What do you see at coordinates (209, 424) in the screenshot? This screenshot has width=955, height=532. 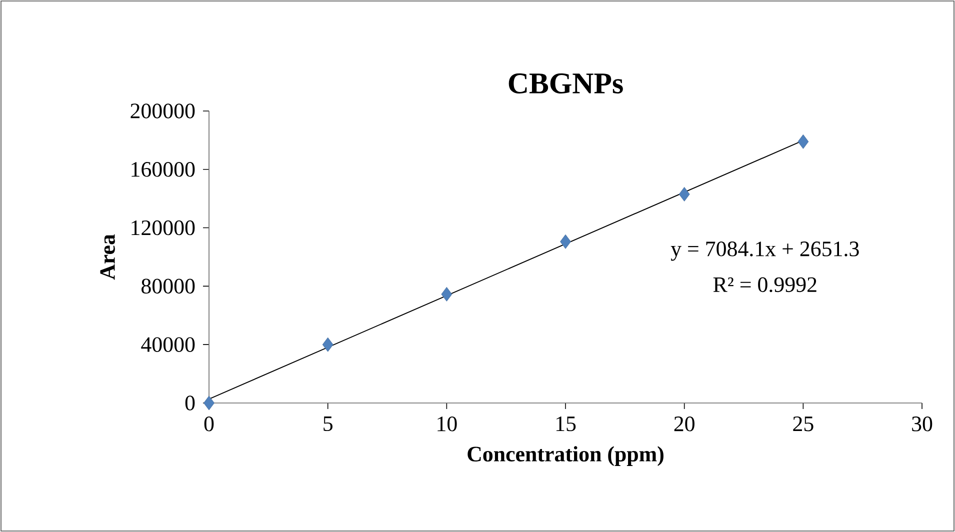 I see `x-tick-label: 0` at bounding box center [209, 424].